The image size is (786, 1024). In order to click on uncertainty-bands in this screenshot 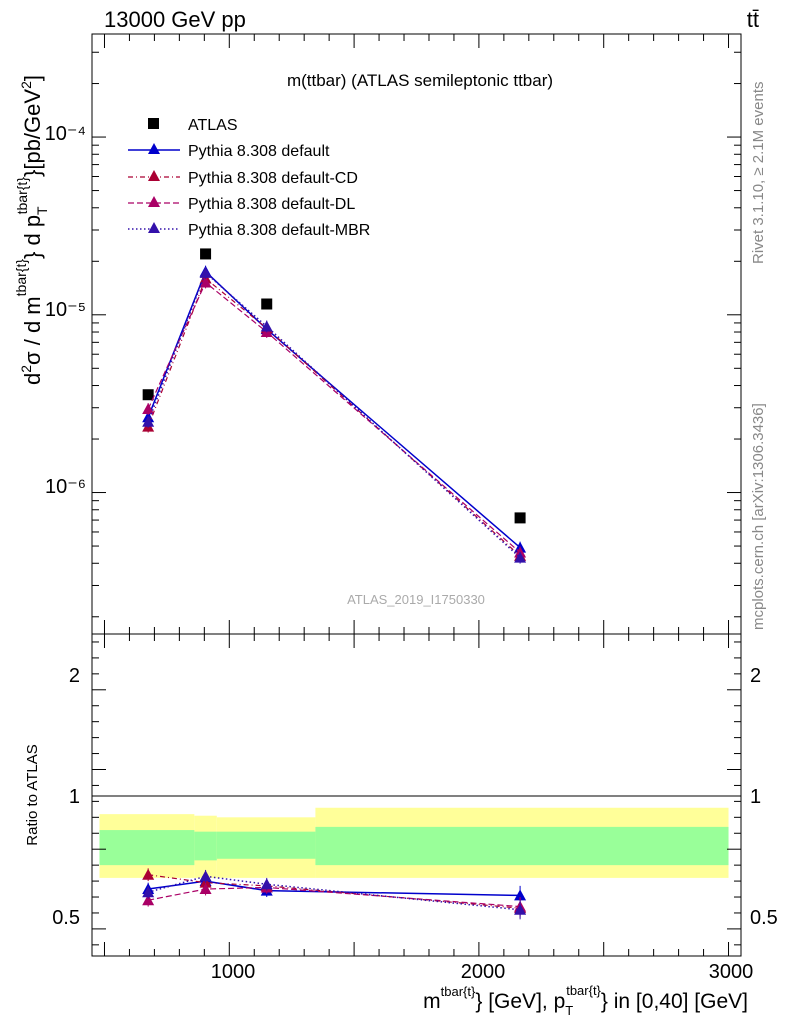, I will do `click(414, 842)`.